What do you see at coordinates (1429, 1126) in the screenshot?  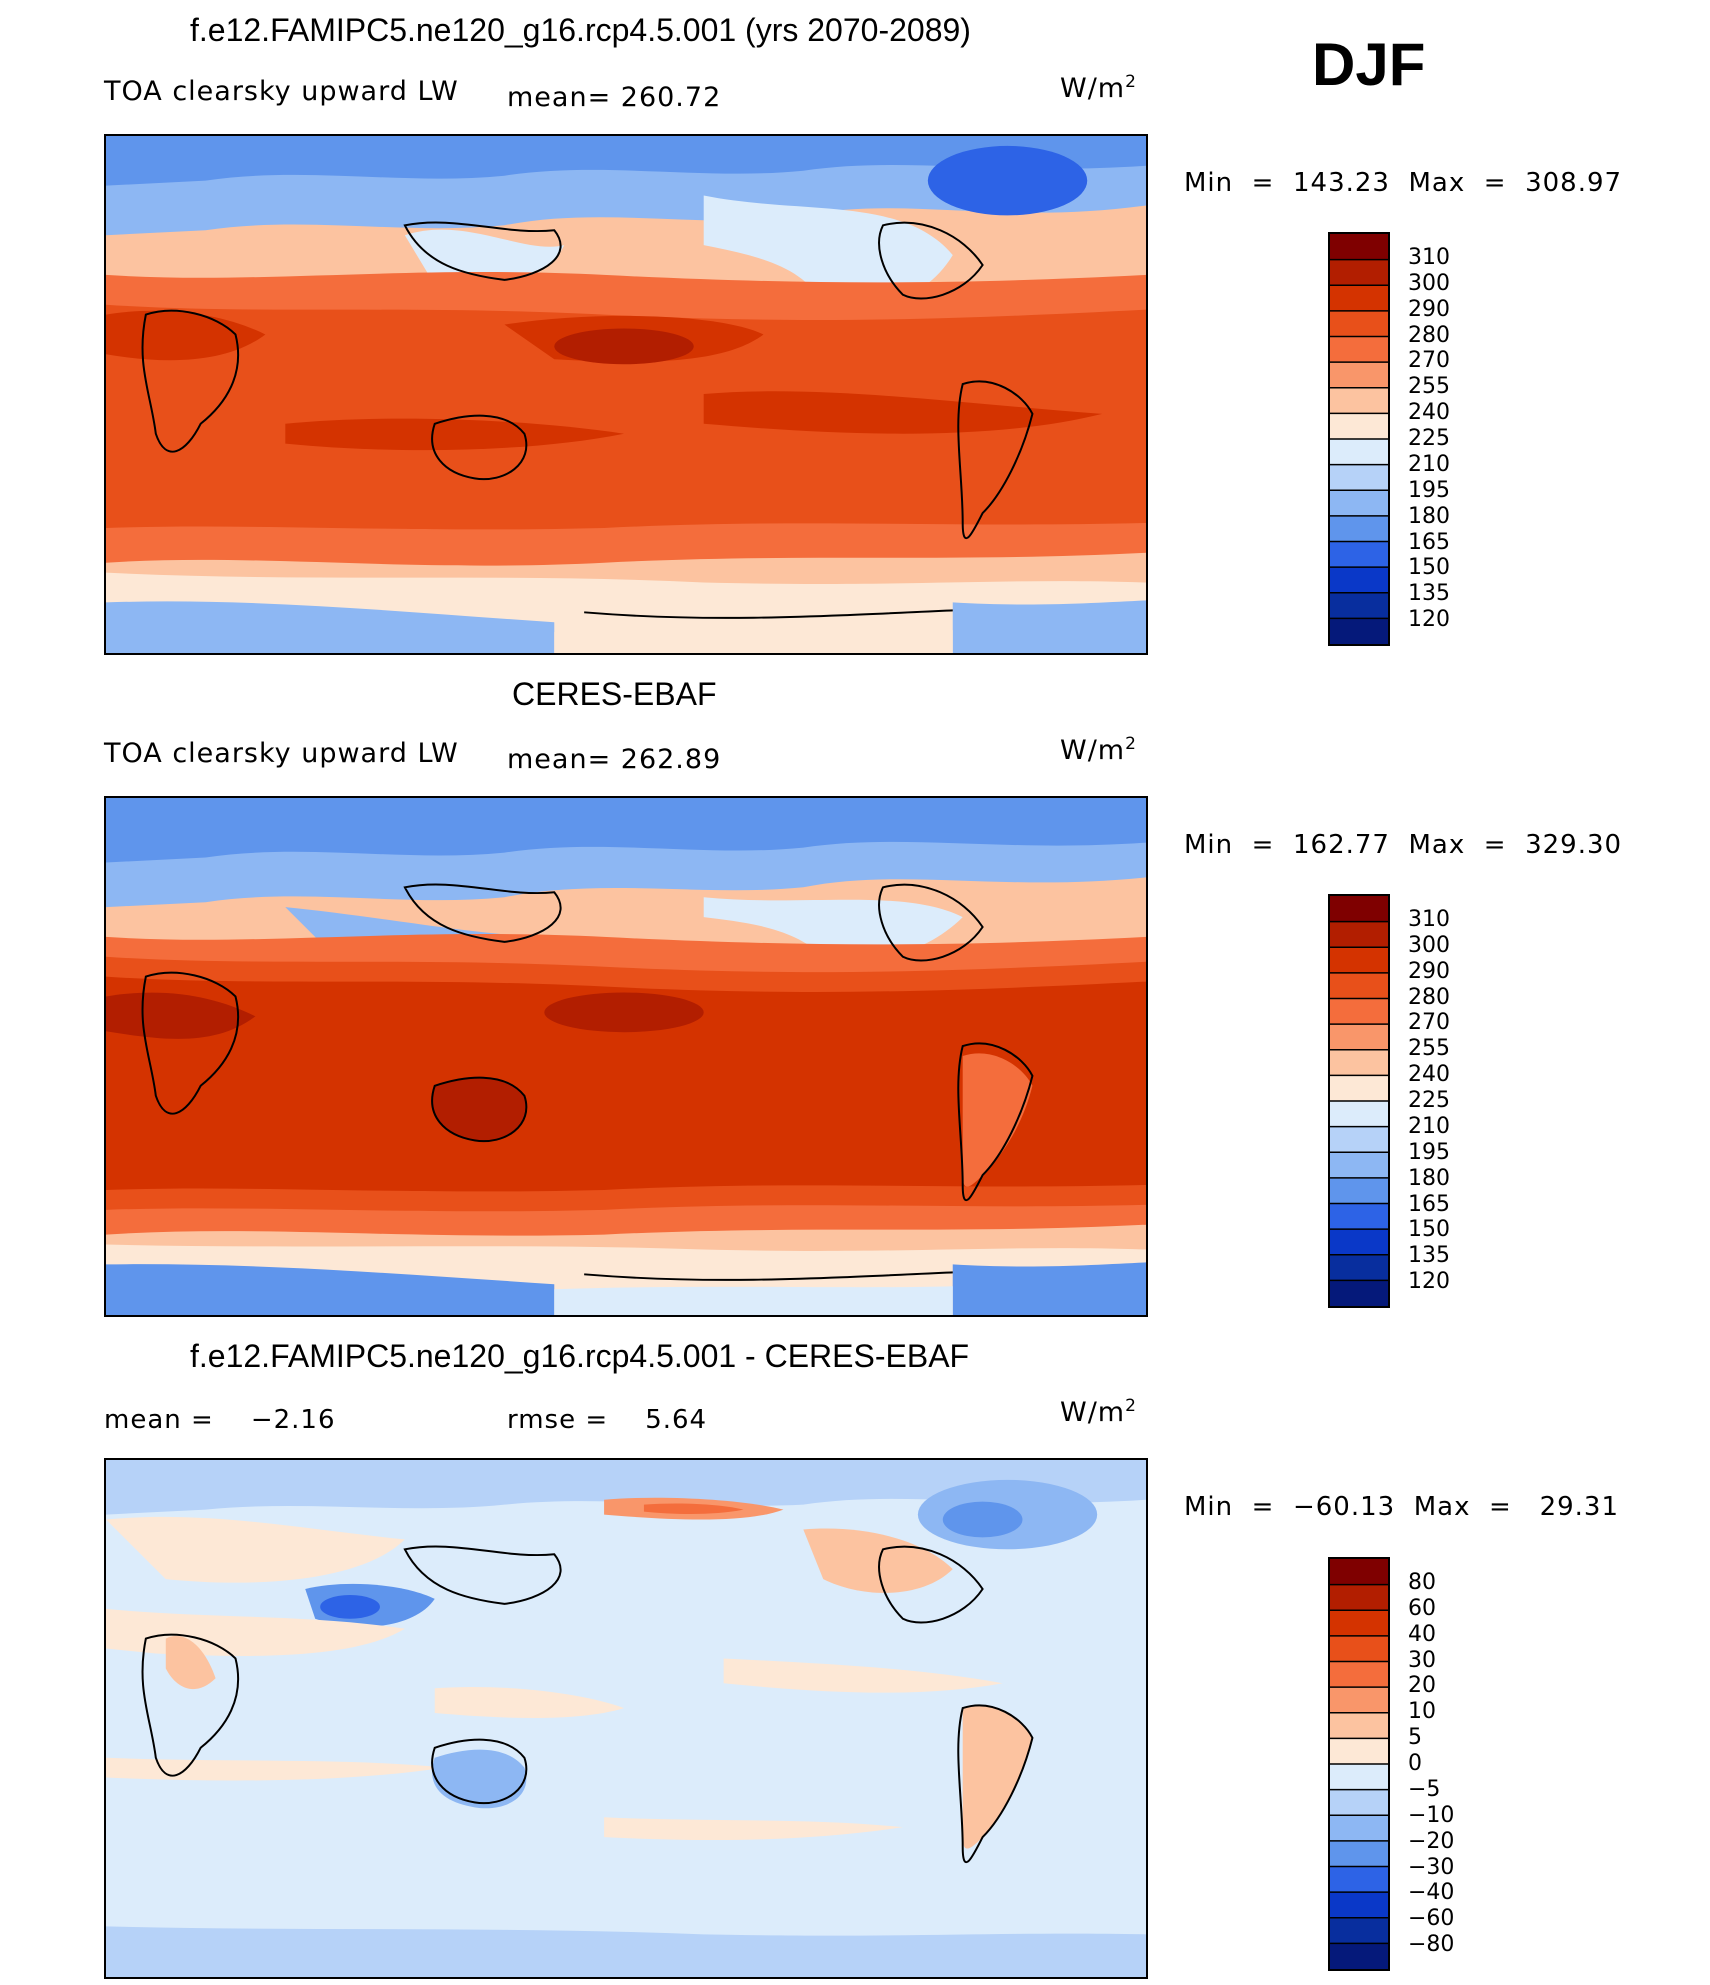 I see `colorbar-tick-label: 210` at bounding box center [1429, 1126].